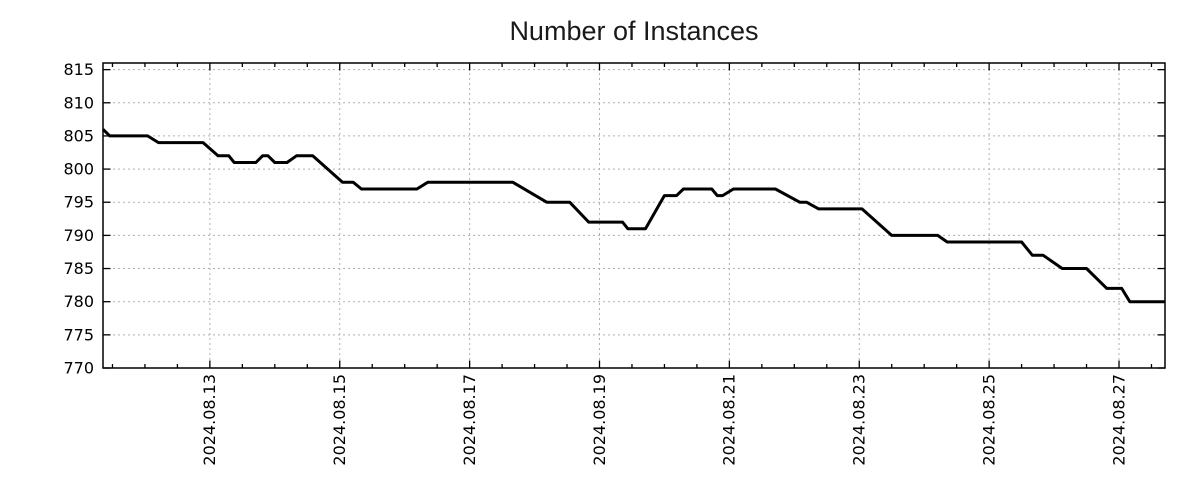  I want to click on chart-title: Number of Instances, so click(633, 31).